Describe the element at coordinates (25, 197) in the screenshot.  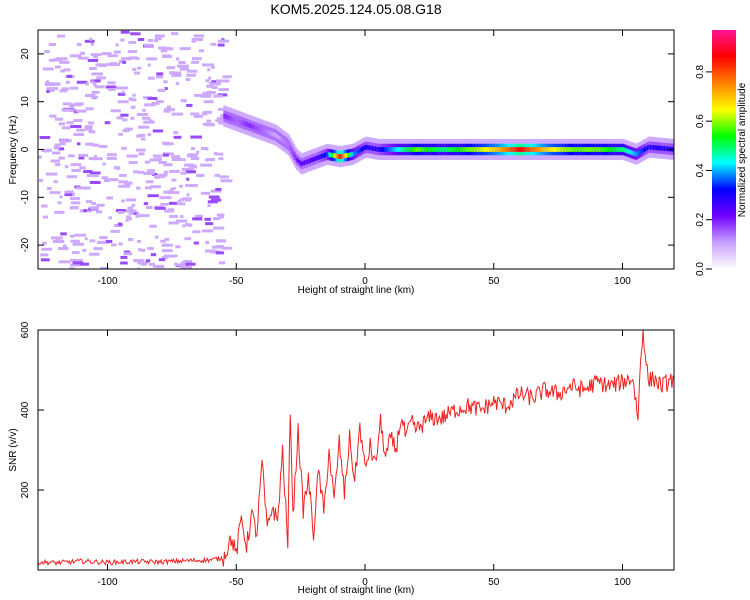
I see `y-tick-label: -10` at that location.